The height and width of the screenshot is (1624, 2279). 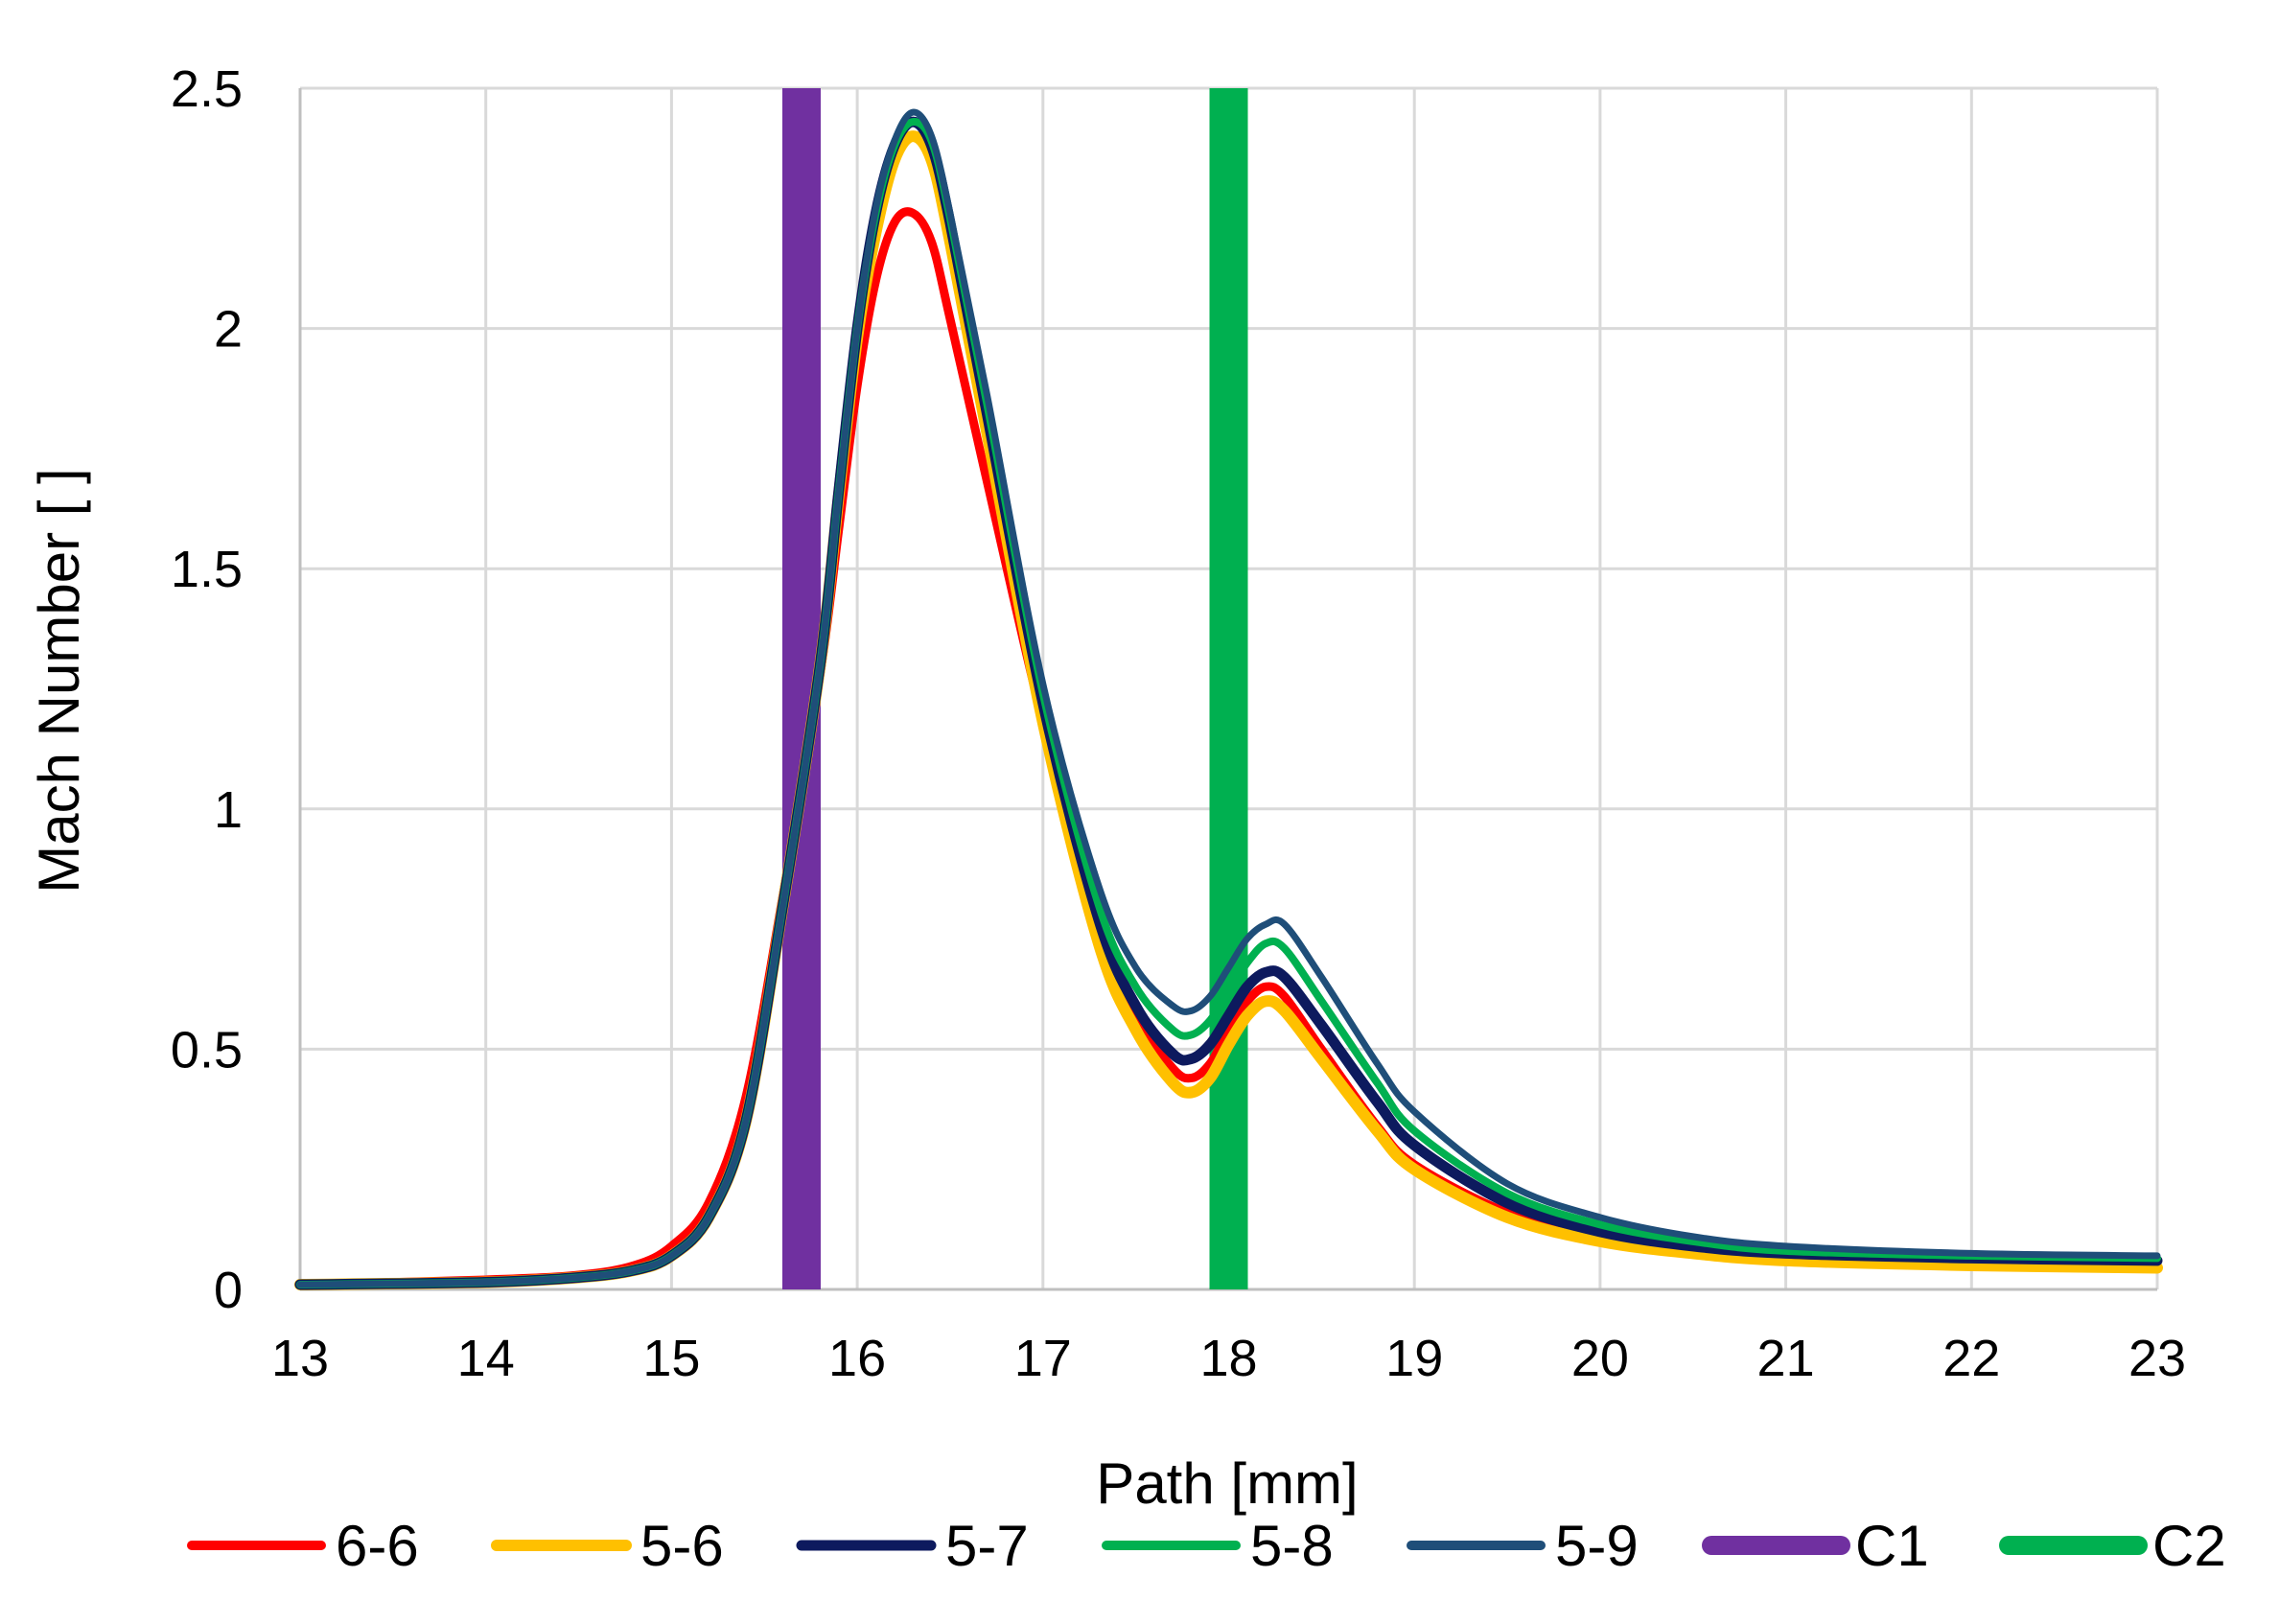 What do you see at coordinates (228, 330) in the screenshot?
I see `y-tick-label: 2` at bounding box center [228, 330].